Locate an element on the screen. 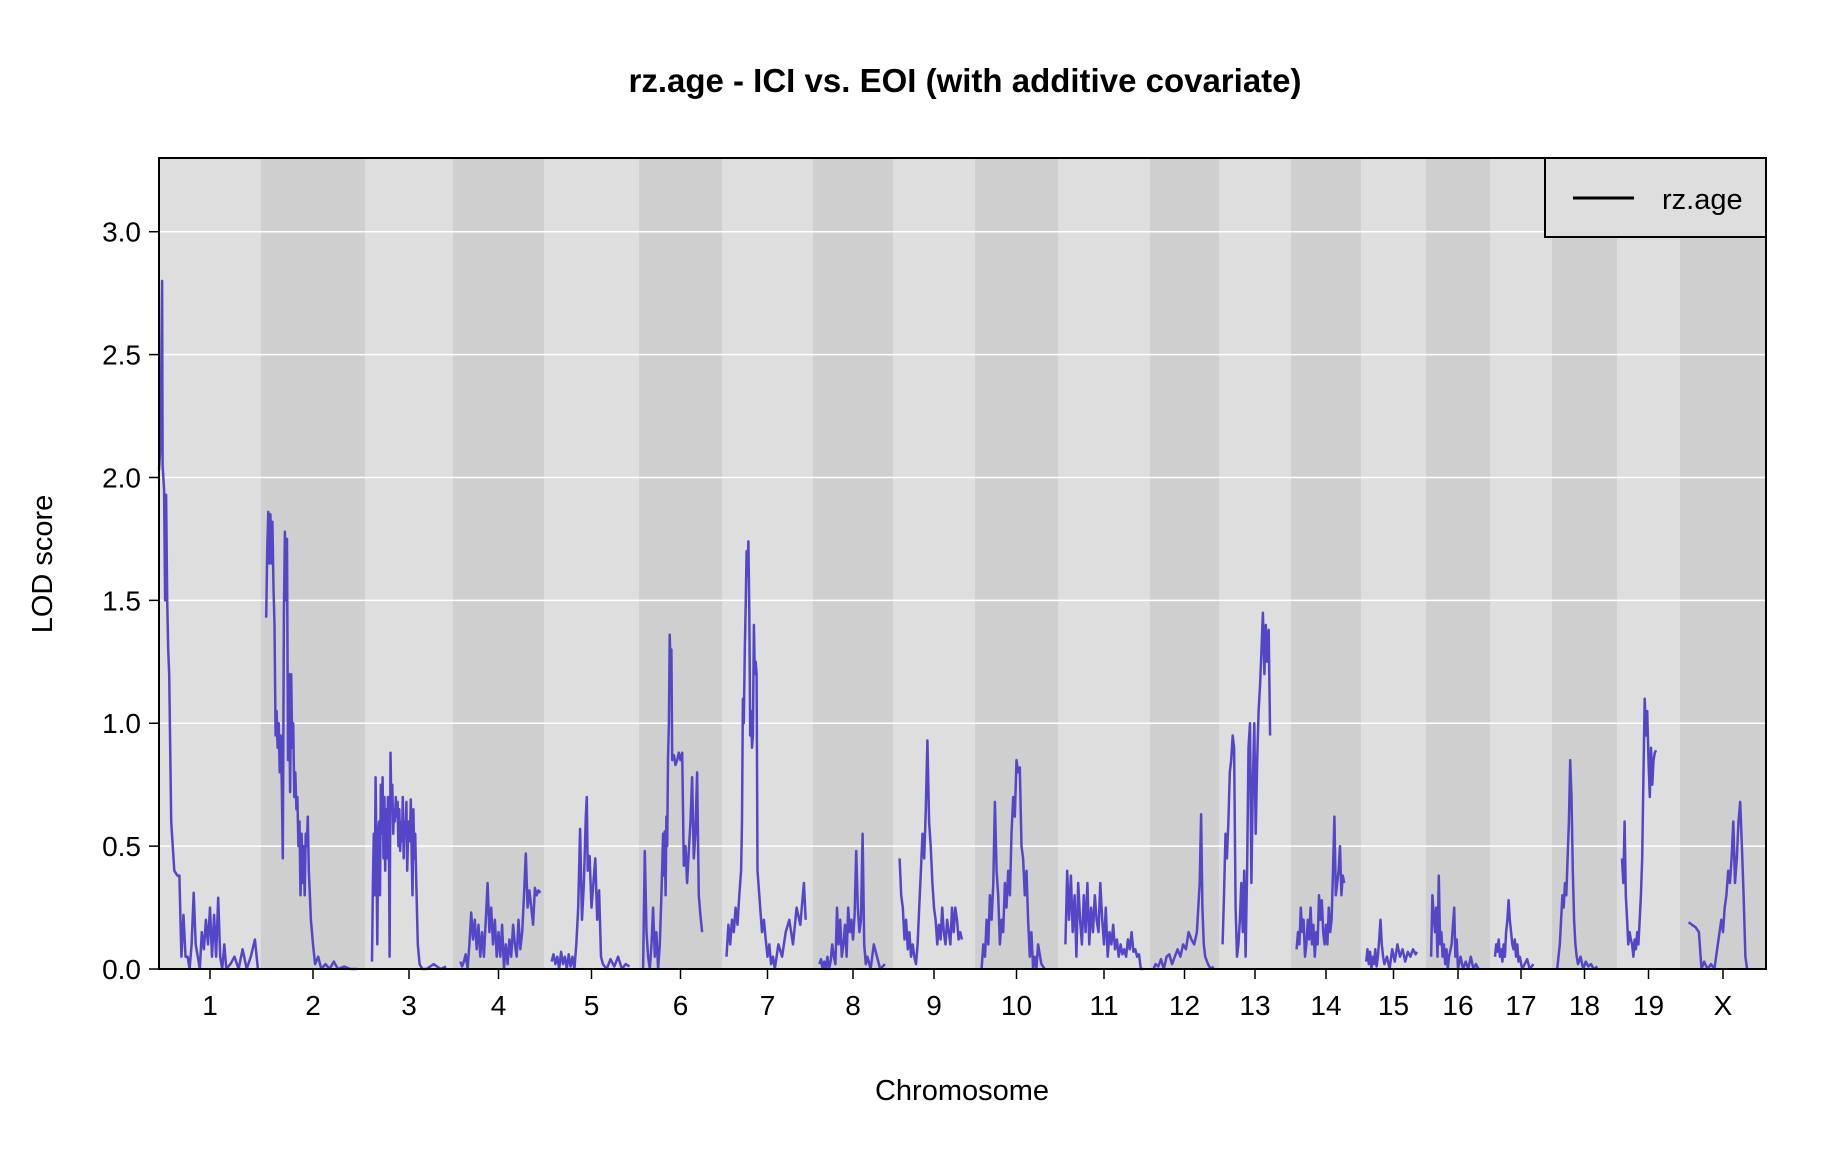 This screenshot has height=1152, width=1824. legend: rz.age is located at coordinates (1655, 197).